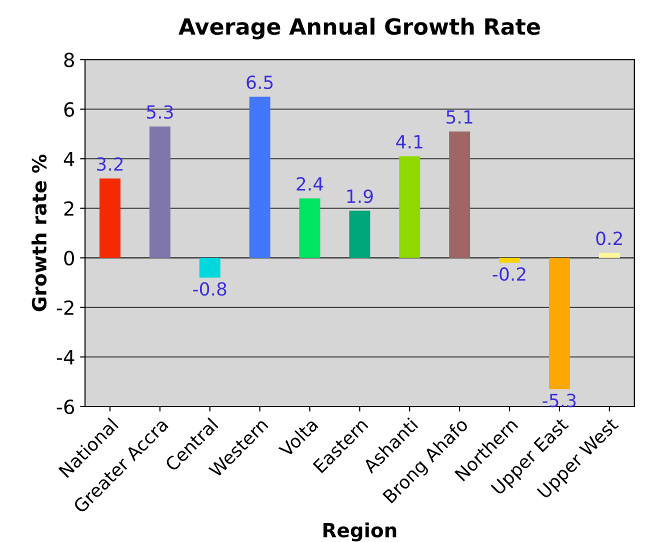  I want to click on data-label: 6.5, so click(259, 82).